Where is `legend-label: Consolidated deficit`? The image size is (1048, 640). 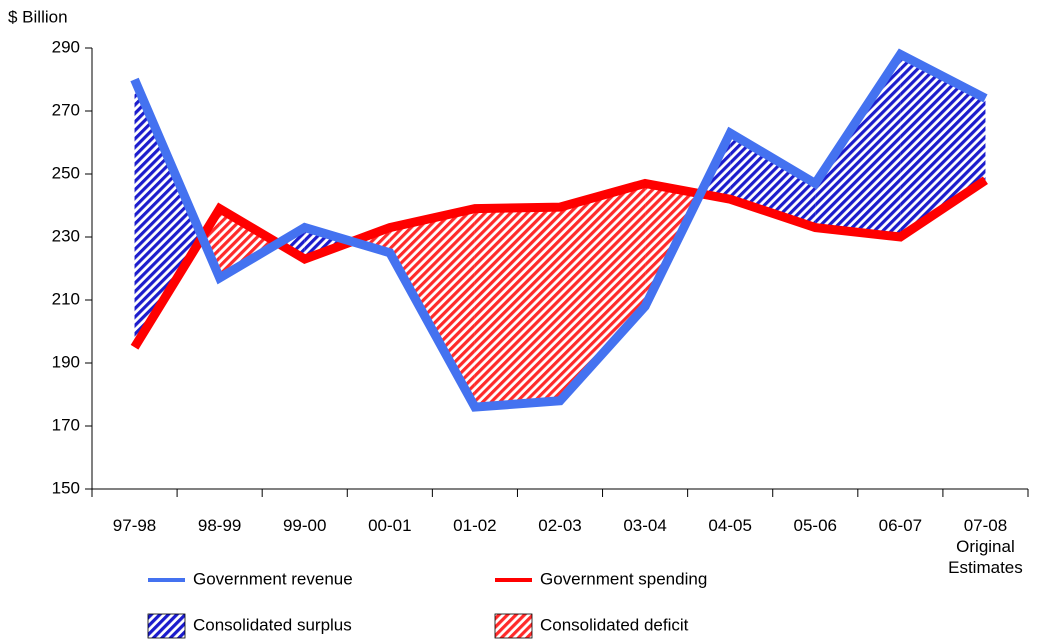
legend-label: Consolidated deficit is located at coordinates (614, 624).